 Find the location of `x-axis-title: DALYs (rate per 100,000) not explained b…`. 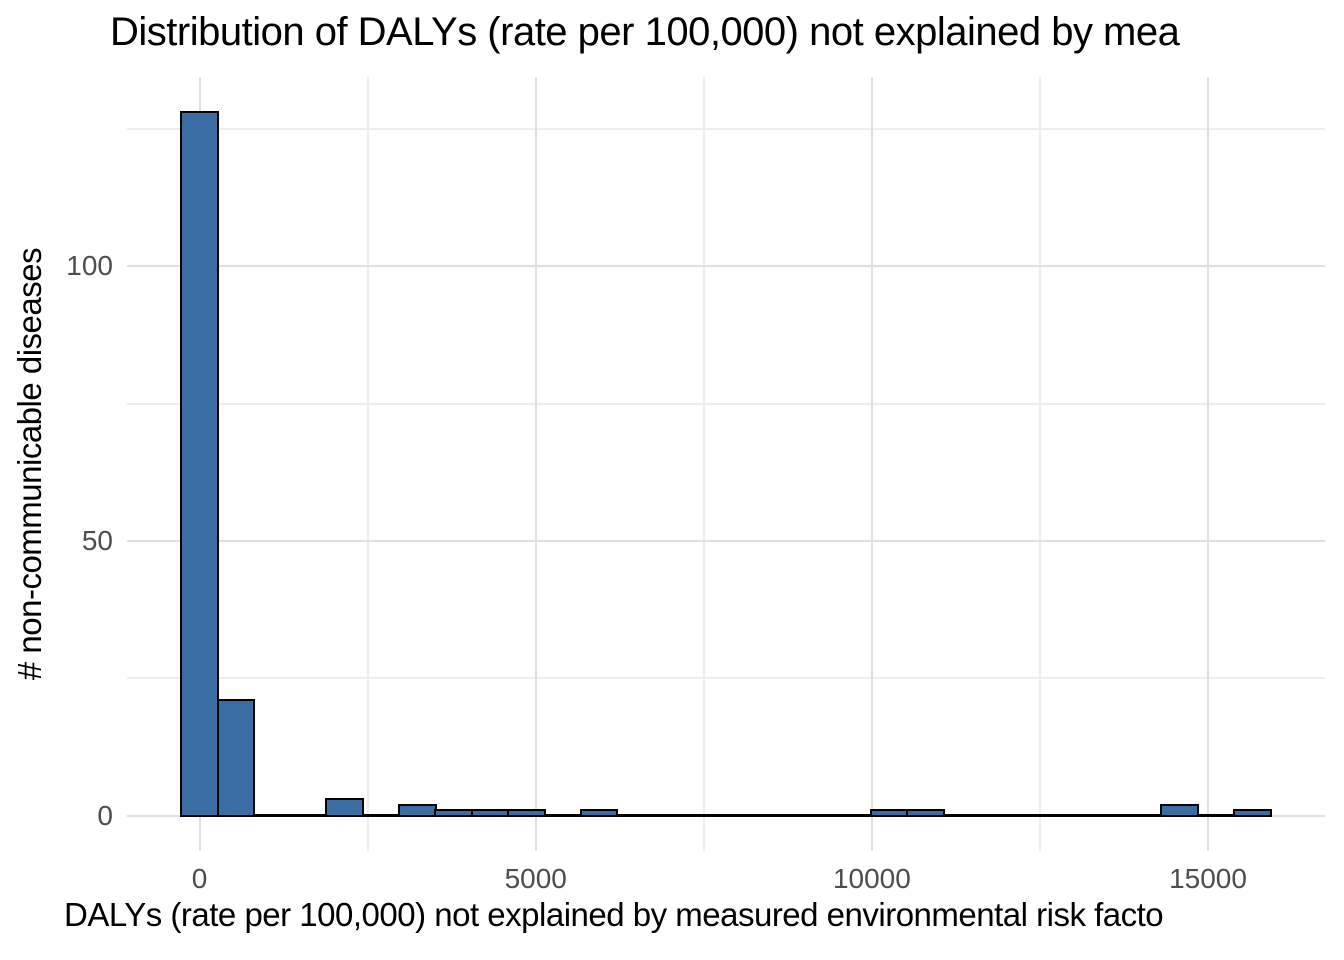

x-axis-title: DALYs (rate per 100,000) not explained b… is located at coordinates (614, 914).